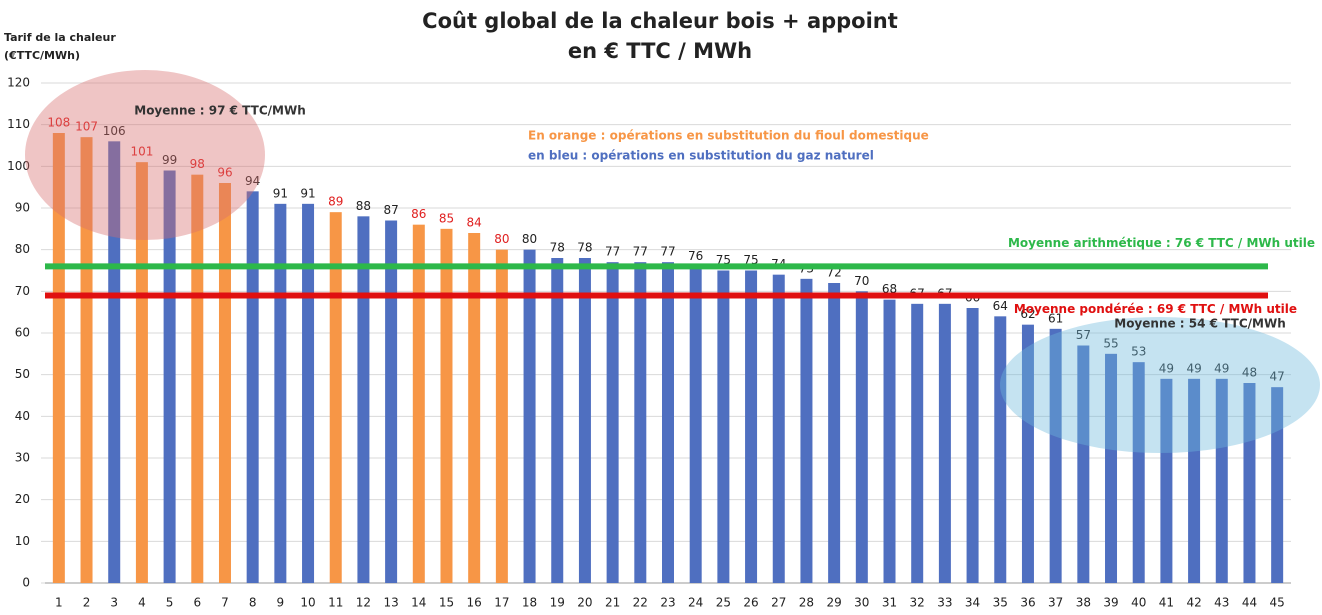 Image resolution: width=1322 pixels, height=615 pixels. What do you see at coordinates (224, 173) in the screenshot?
I see `data-label: 96` at bounding box center [224, 173].